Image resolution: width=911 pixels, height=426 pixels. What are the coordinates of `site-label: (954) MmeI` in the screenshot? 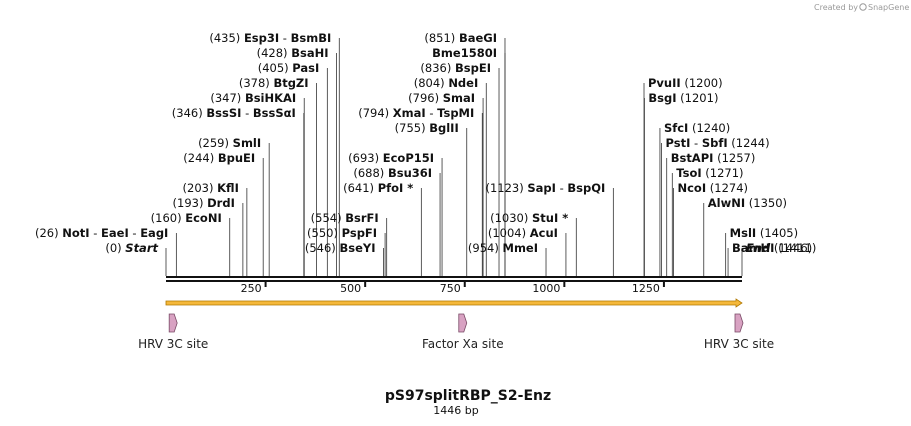 It's located at (503, 248).